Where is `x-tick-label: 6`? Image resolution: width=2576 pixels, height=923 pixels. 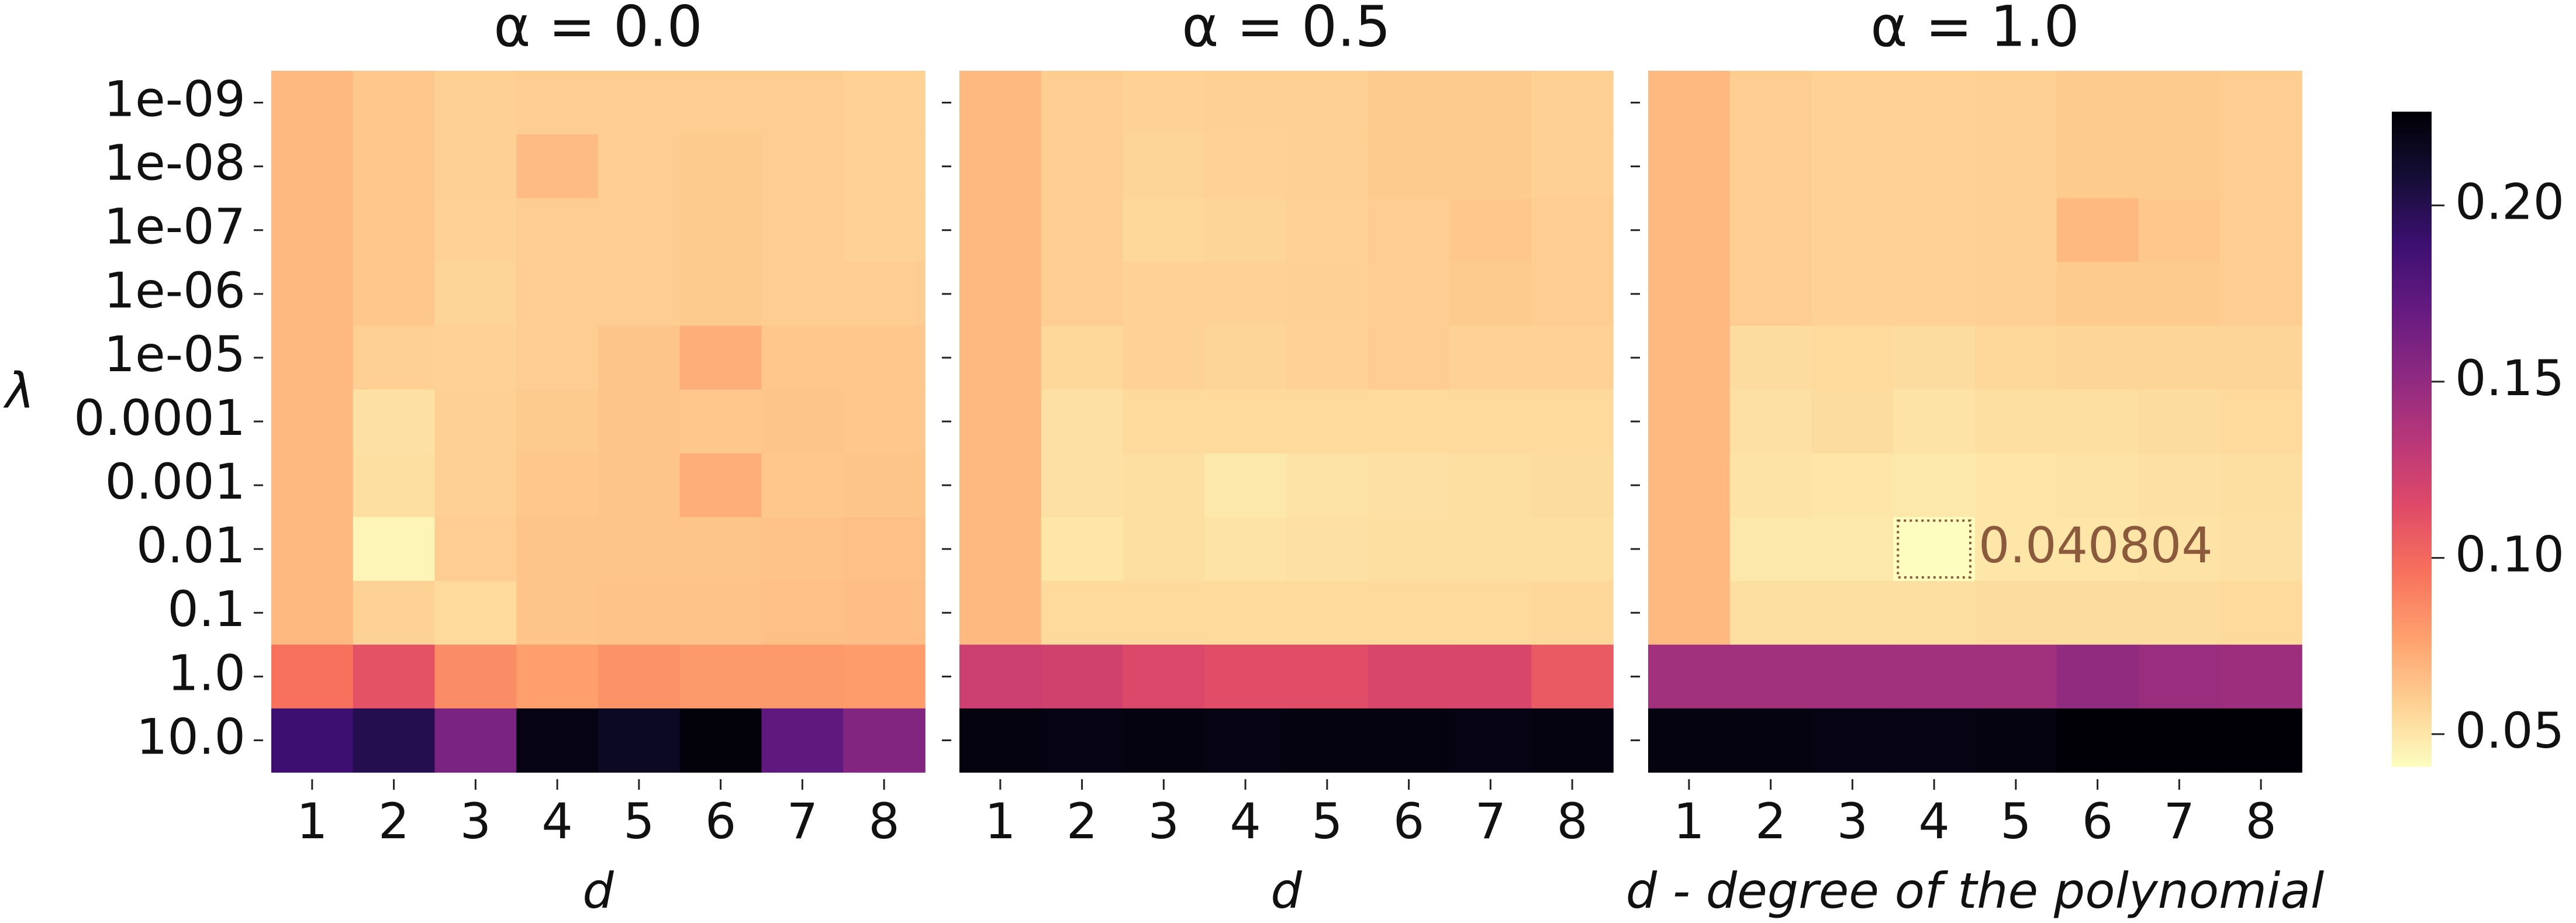 x-tick-label: 6 is located at coordinates (1408, 821).